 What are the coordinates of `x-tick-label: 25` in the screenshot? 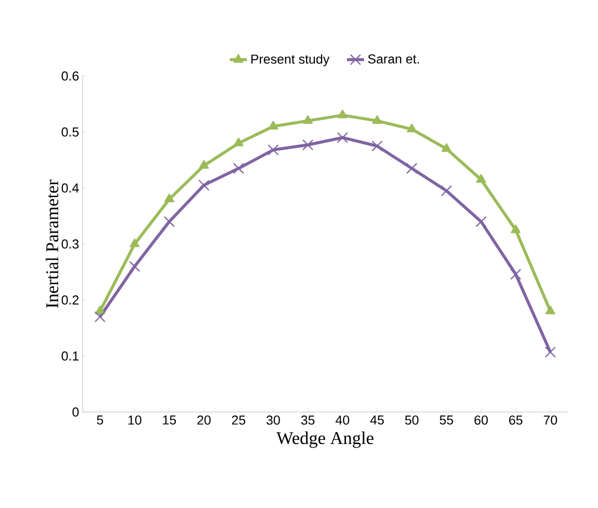 It's located at (239, 420).